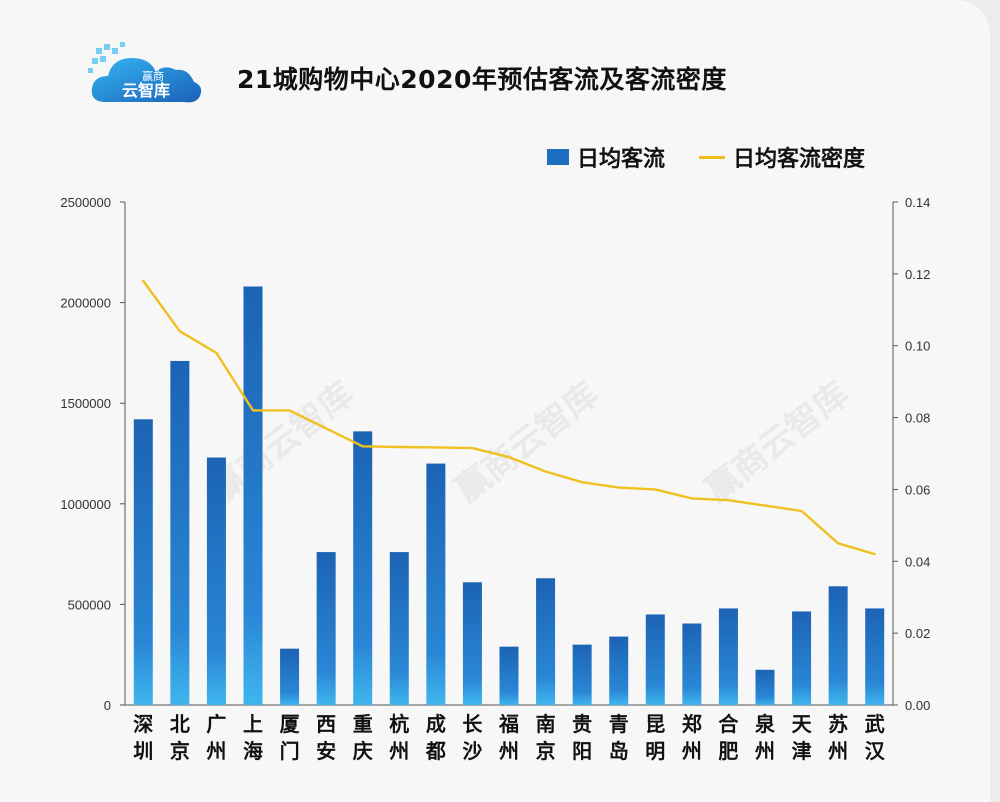  Describe the element at coordinates (917, 418) in the screenshot. I see `y-right-tick-label: 0.08` at that location.